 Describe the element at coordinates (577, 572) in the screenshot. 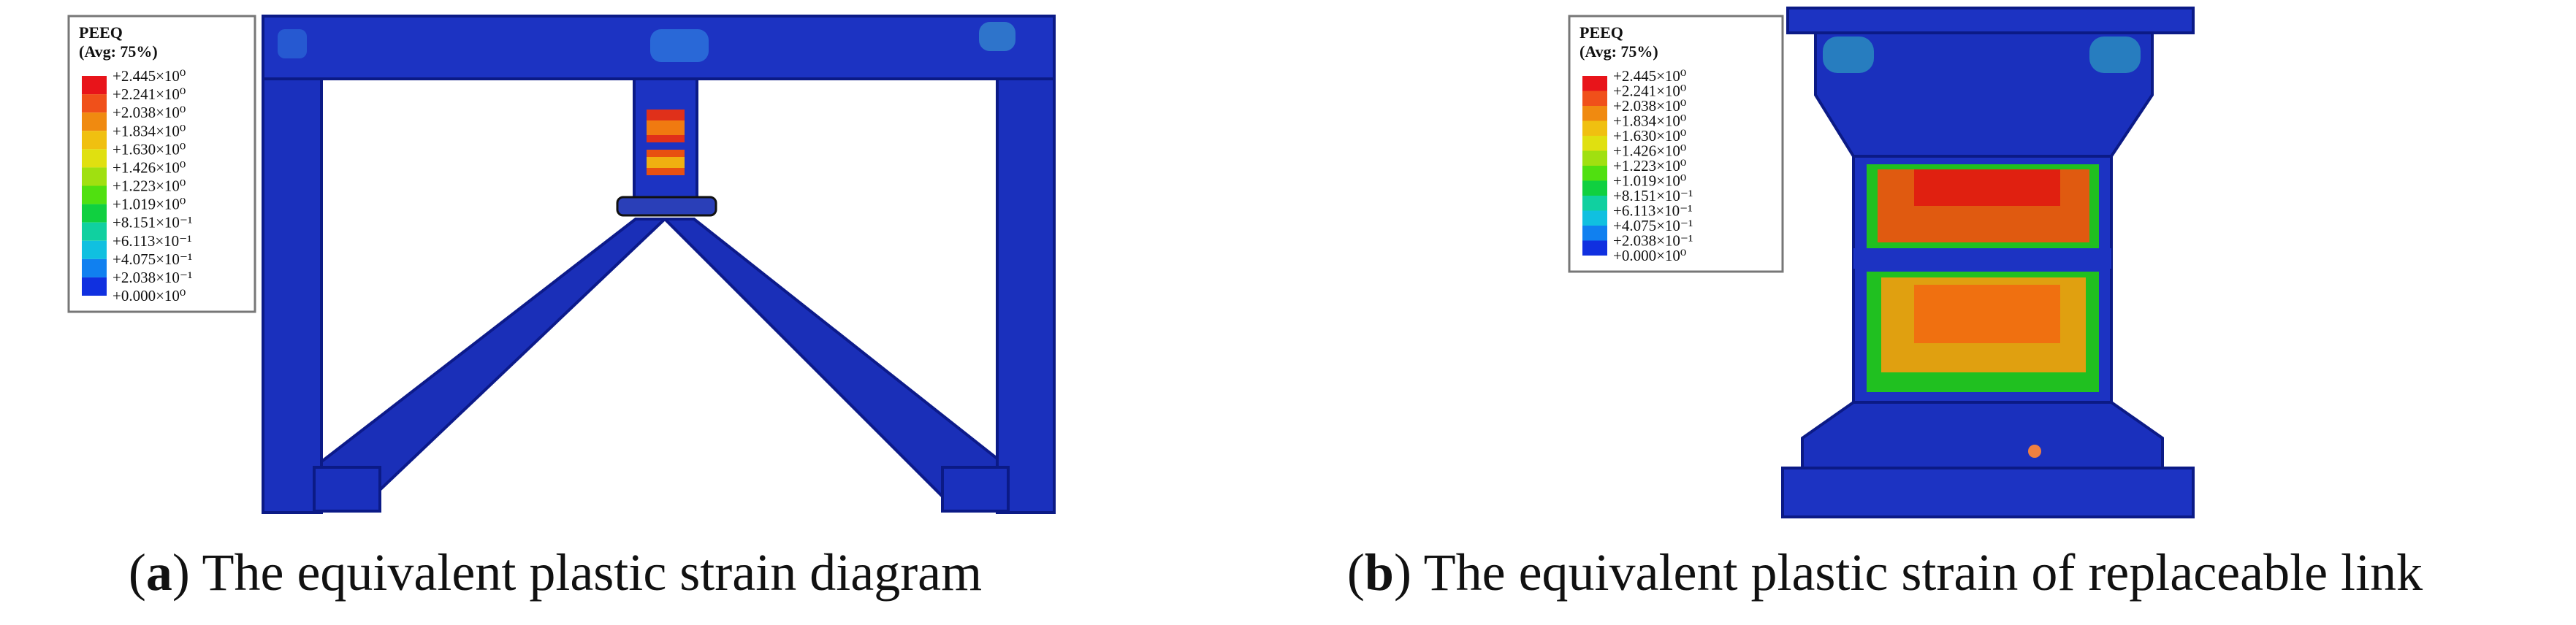

I see `caption-text: ) The equivalent plastic strain diagram` at that location.